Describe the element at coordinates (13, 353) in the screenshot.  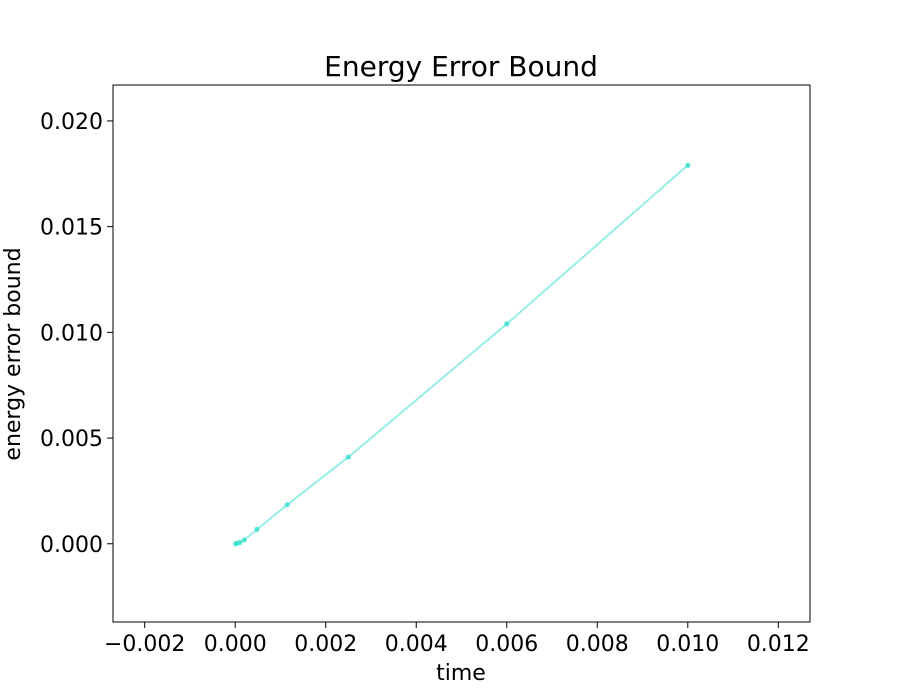
I see `y-axis-label: energy error bound` at that location.